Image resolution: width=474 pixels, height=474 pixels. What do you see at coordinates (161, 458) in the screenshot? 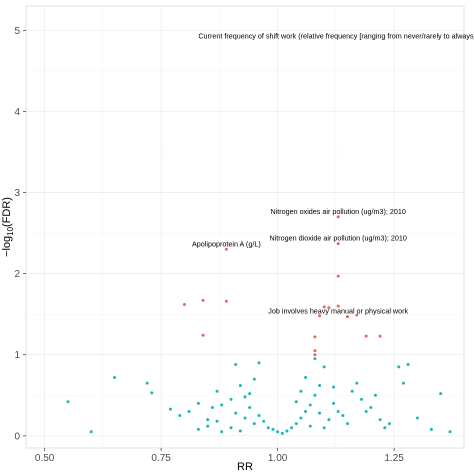
I see `x-tick-label: 0.75` at bounding box center [161, 458].